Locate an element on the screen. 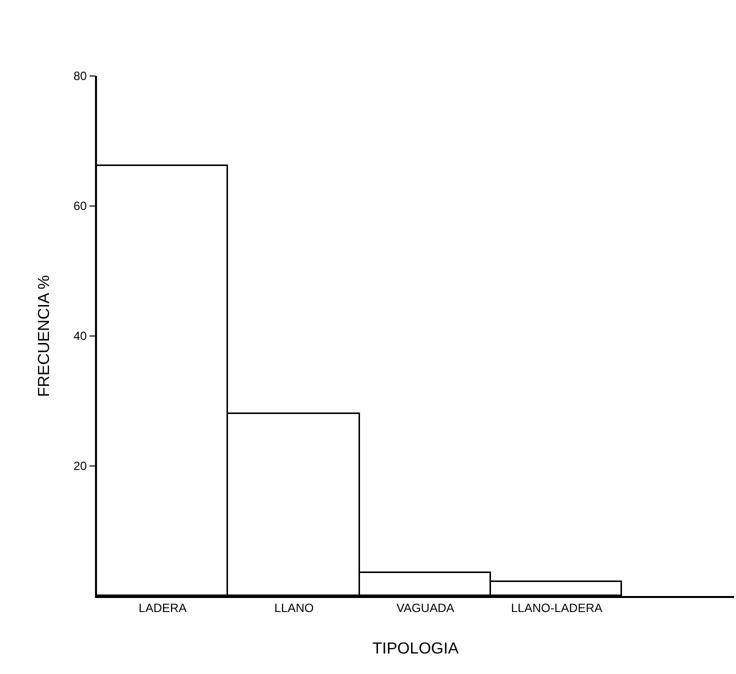 Image resolution: width=736 pixels, height=674 pixels. y-tick-label: 80 is located at coordinates (80, 76).